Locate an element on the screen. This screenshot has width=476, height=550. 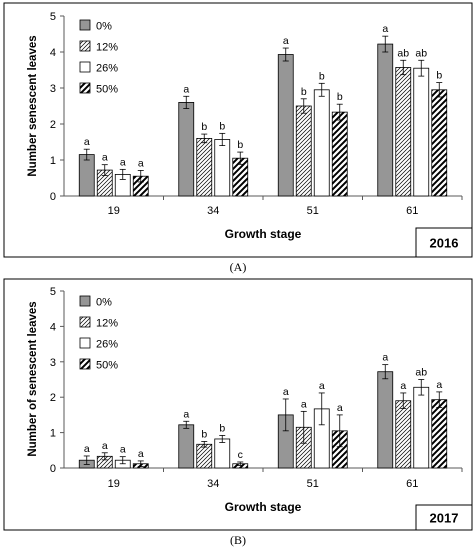
legend-label: 50% is located at coordinates (107, 90).